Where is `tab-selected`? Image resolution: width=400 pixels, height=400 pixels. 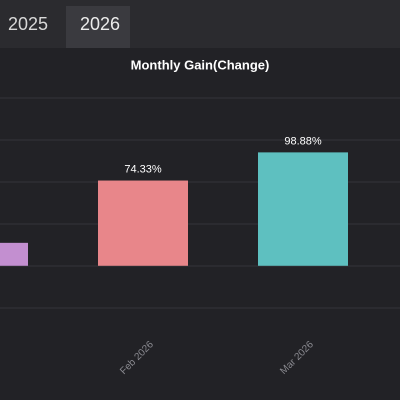 tab-selected is located at coordinates (98, 27).